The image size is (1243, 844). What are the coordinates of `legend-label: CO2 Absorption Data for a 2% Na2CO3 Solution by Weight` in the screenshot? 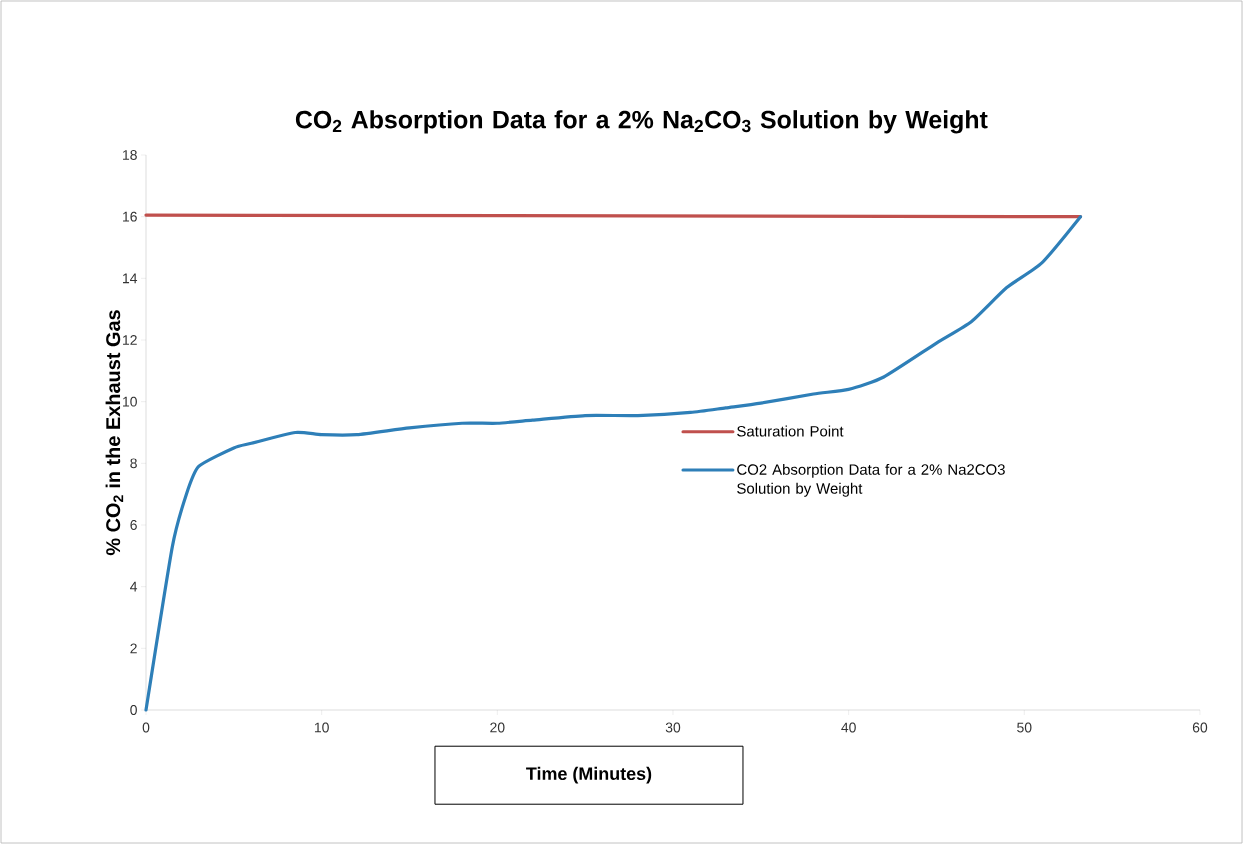 It's located at (871, 480).